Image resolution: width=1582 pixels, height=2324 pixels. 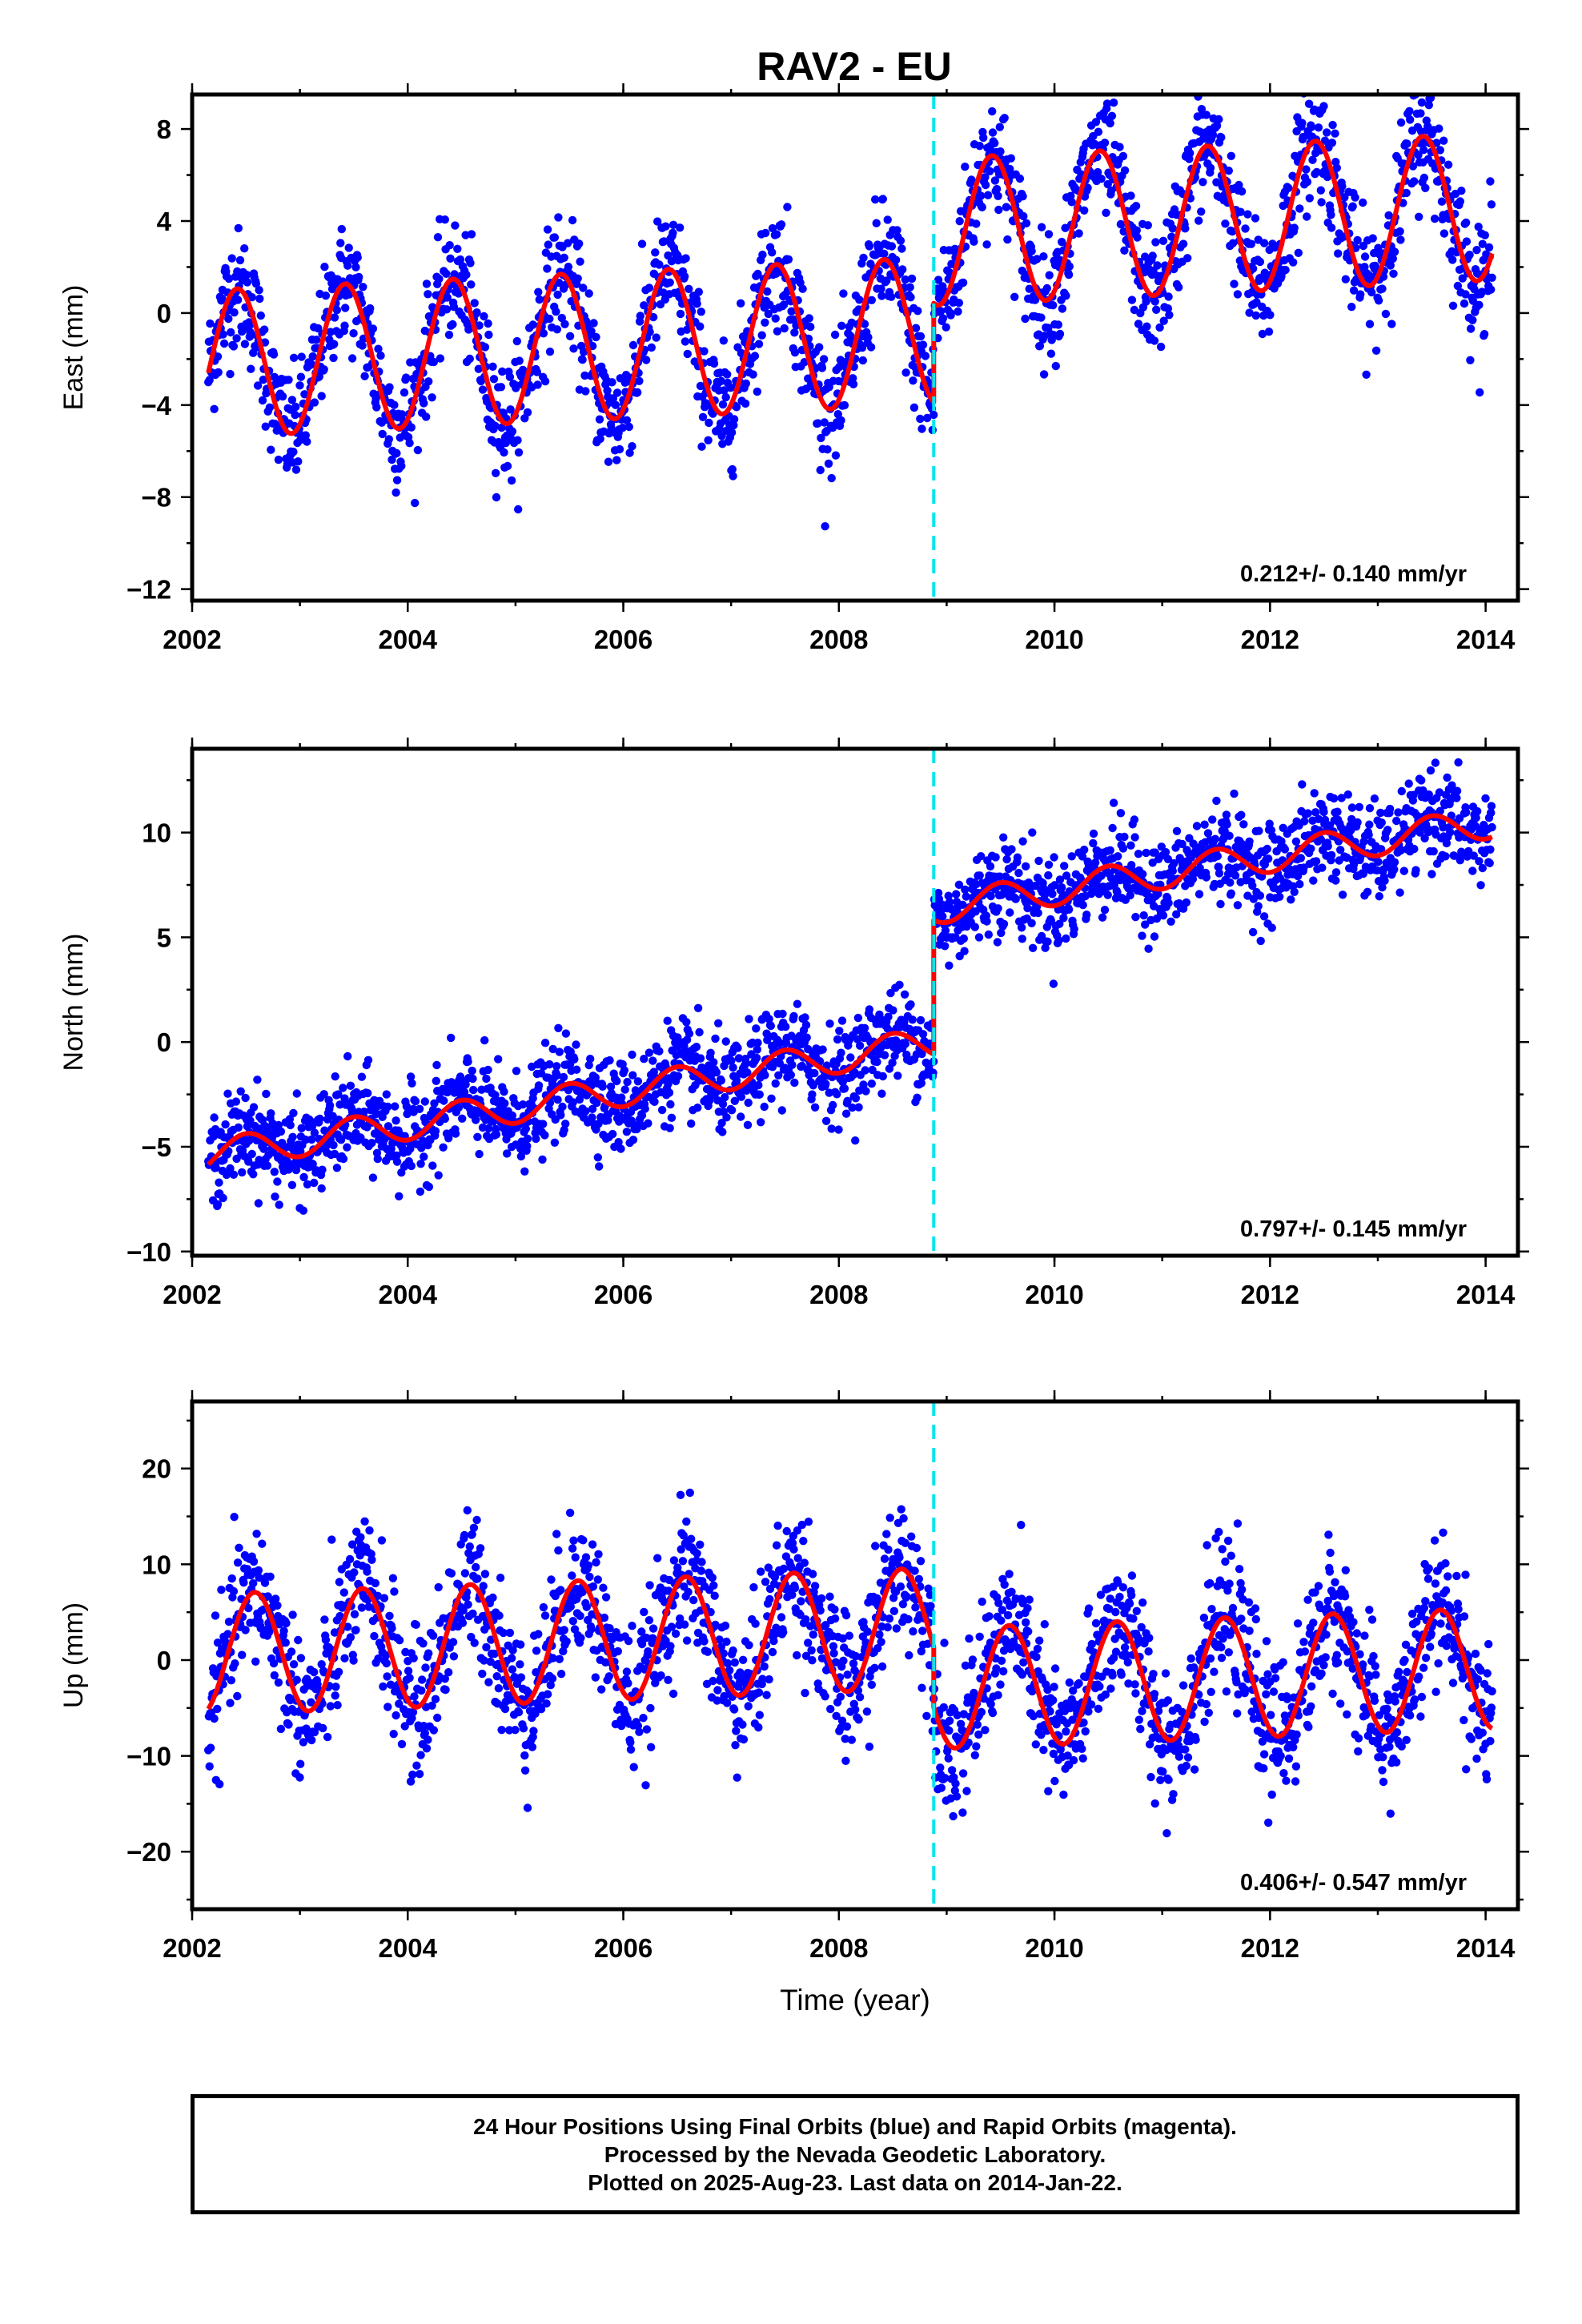 What do you see at coordinates (192, 639) in the screenshot?
I see `x-tick-label: 2002` at bounding box center [192, 639].